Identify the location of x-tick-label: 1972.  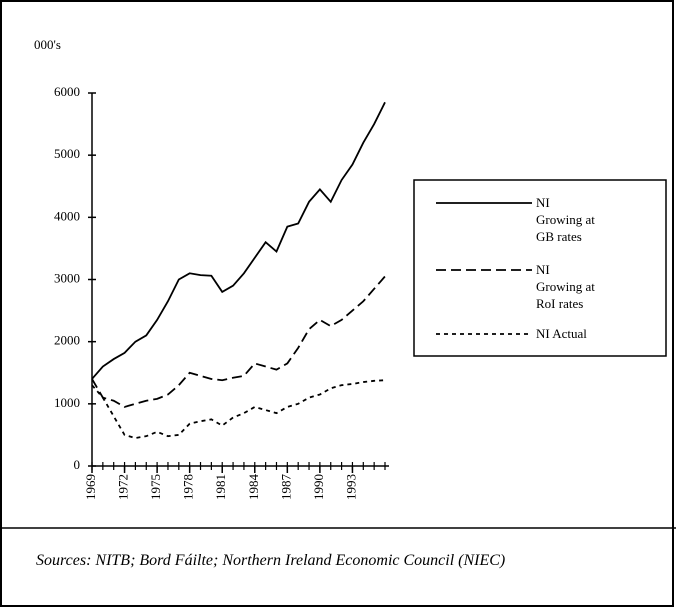
(123, 487).